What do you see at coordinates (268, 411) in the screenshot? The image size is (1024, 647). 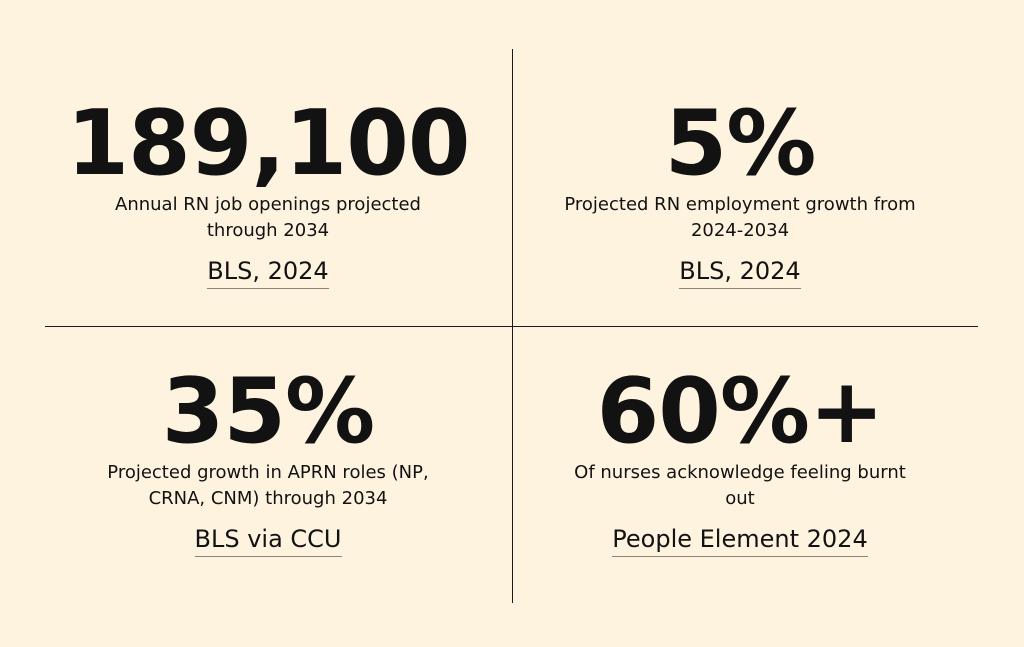 I see `stat-value: 35%` at bounding box center [268, 411].